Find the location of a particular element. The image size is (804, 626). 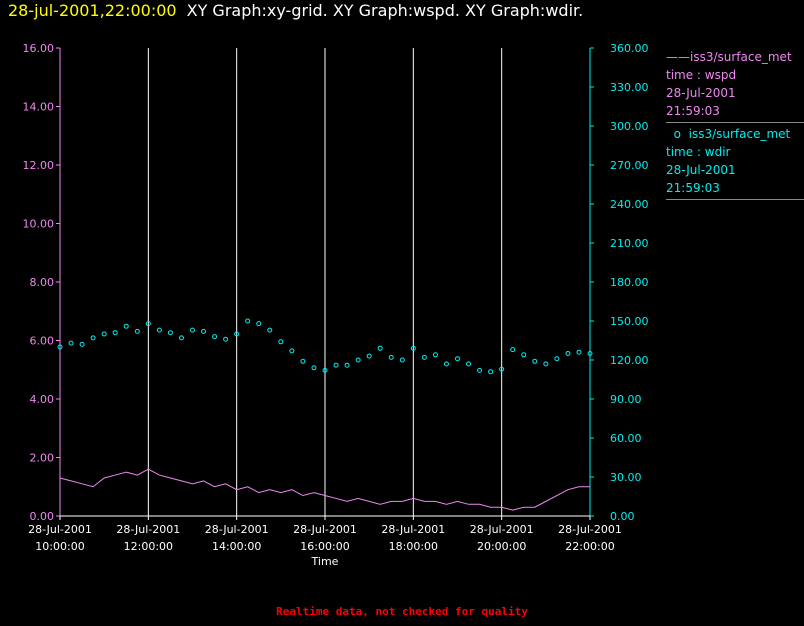

header-datetime: 28-jul-2001,22:00:00 is located at coordinates (92, 10).